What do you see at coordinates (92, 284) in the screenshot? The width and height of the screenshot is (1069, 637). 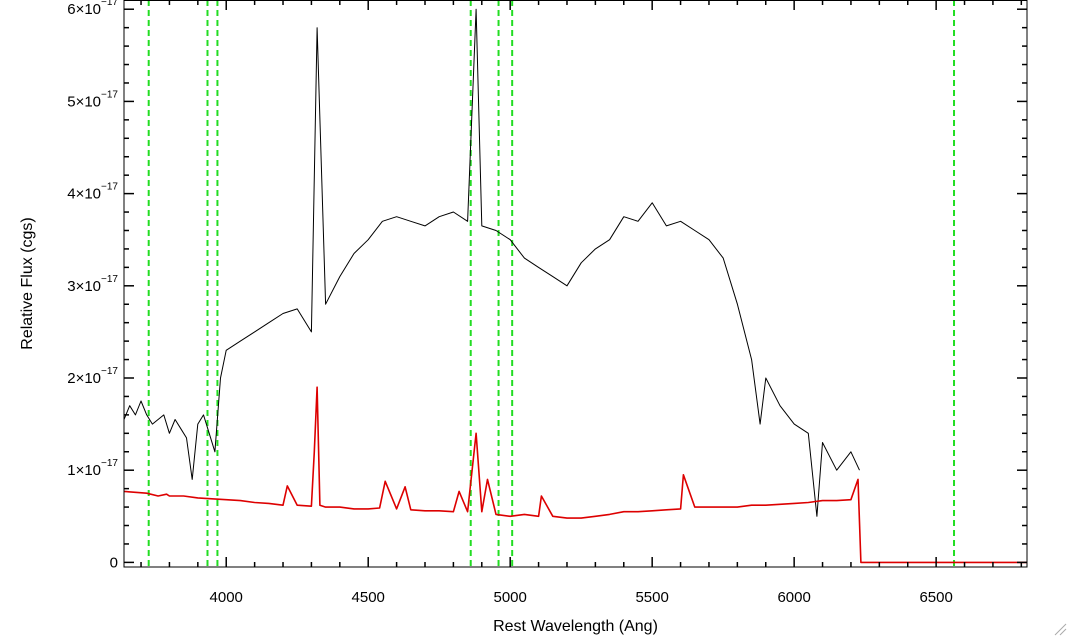 I see `y-tick-label: 3×10⁻¹⁷` at bounding box center [92, 284].